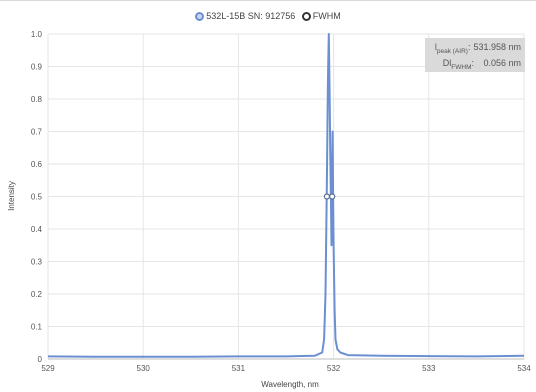  I want to click on peak-label: lpeak (AIR):, so click(452, 48).